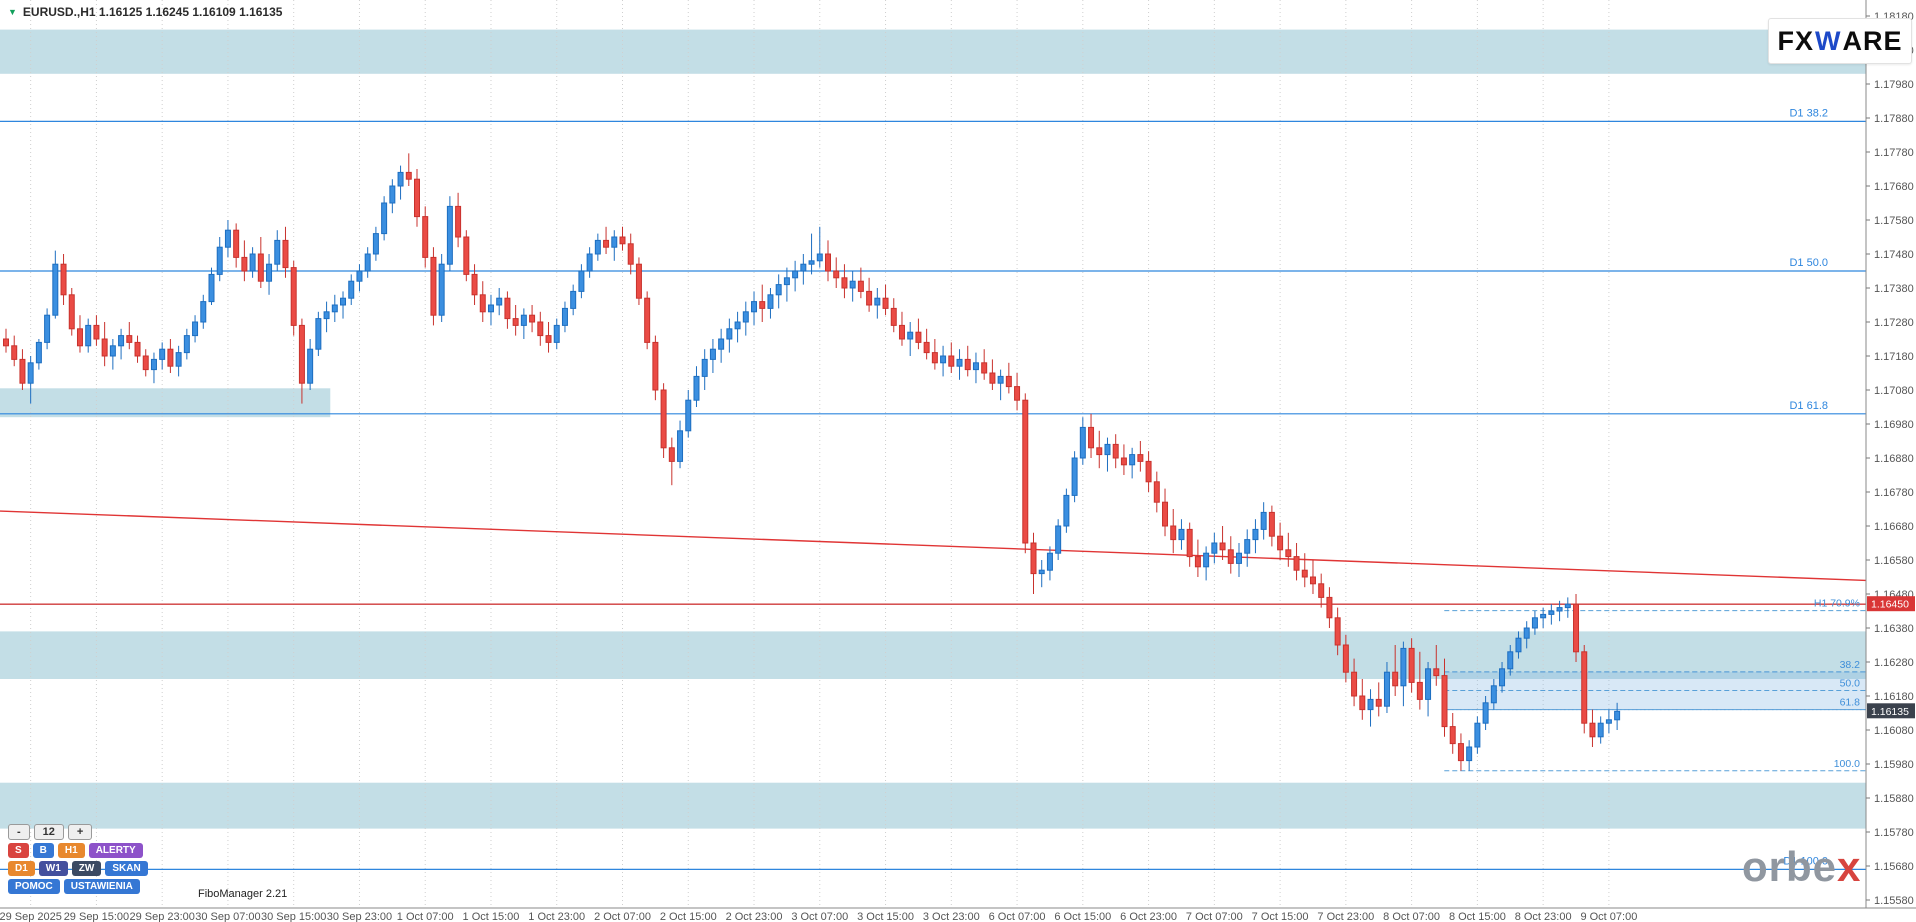 Image resolution: width=1916 pixels, height=922 pixels. I want to click on h1-fib-label: 100.0, so click(1847, 764).